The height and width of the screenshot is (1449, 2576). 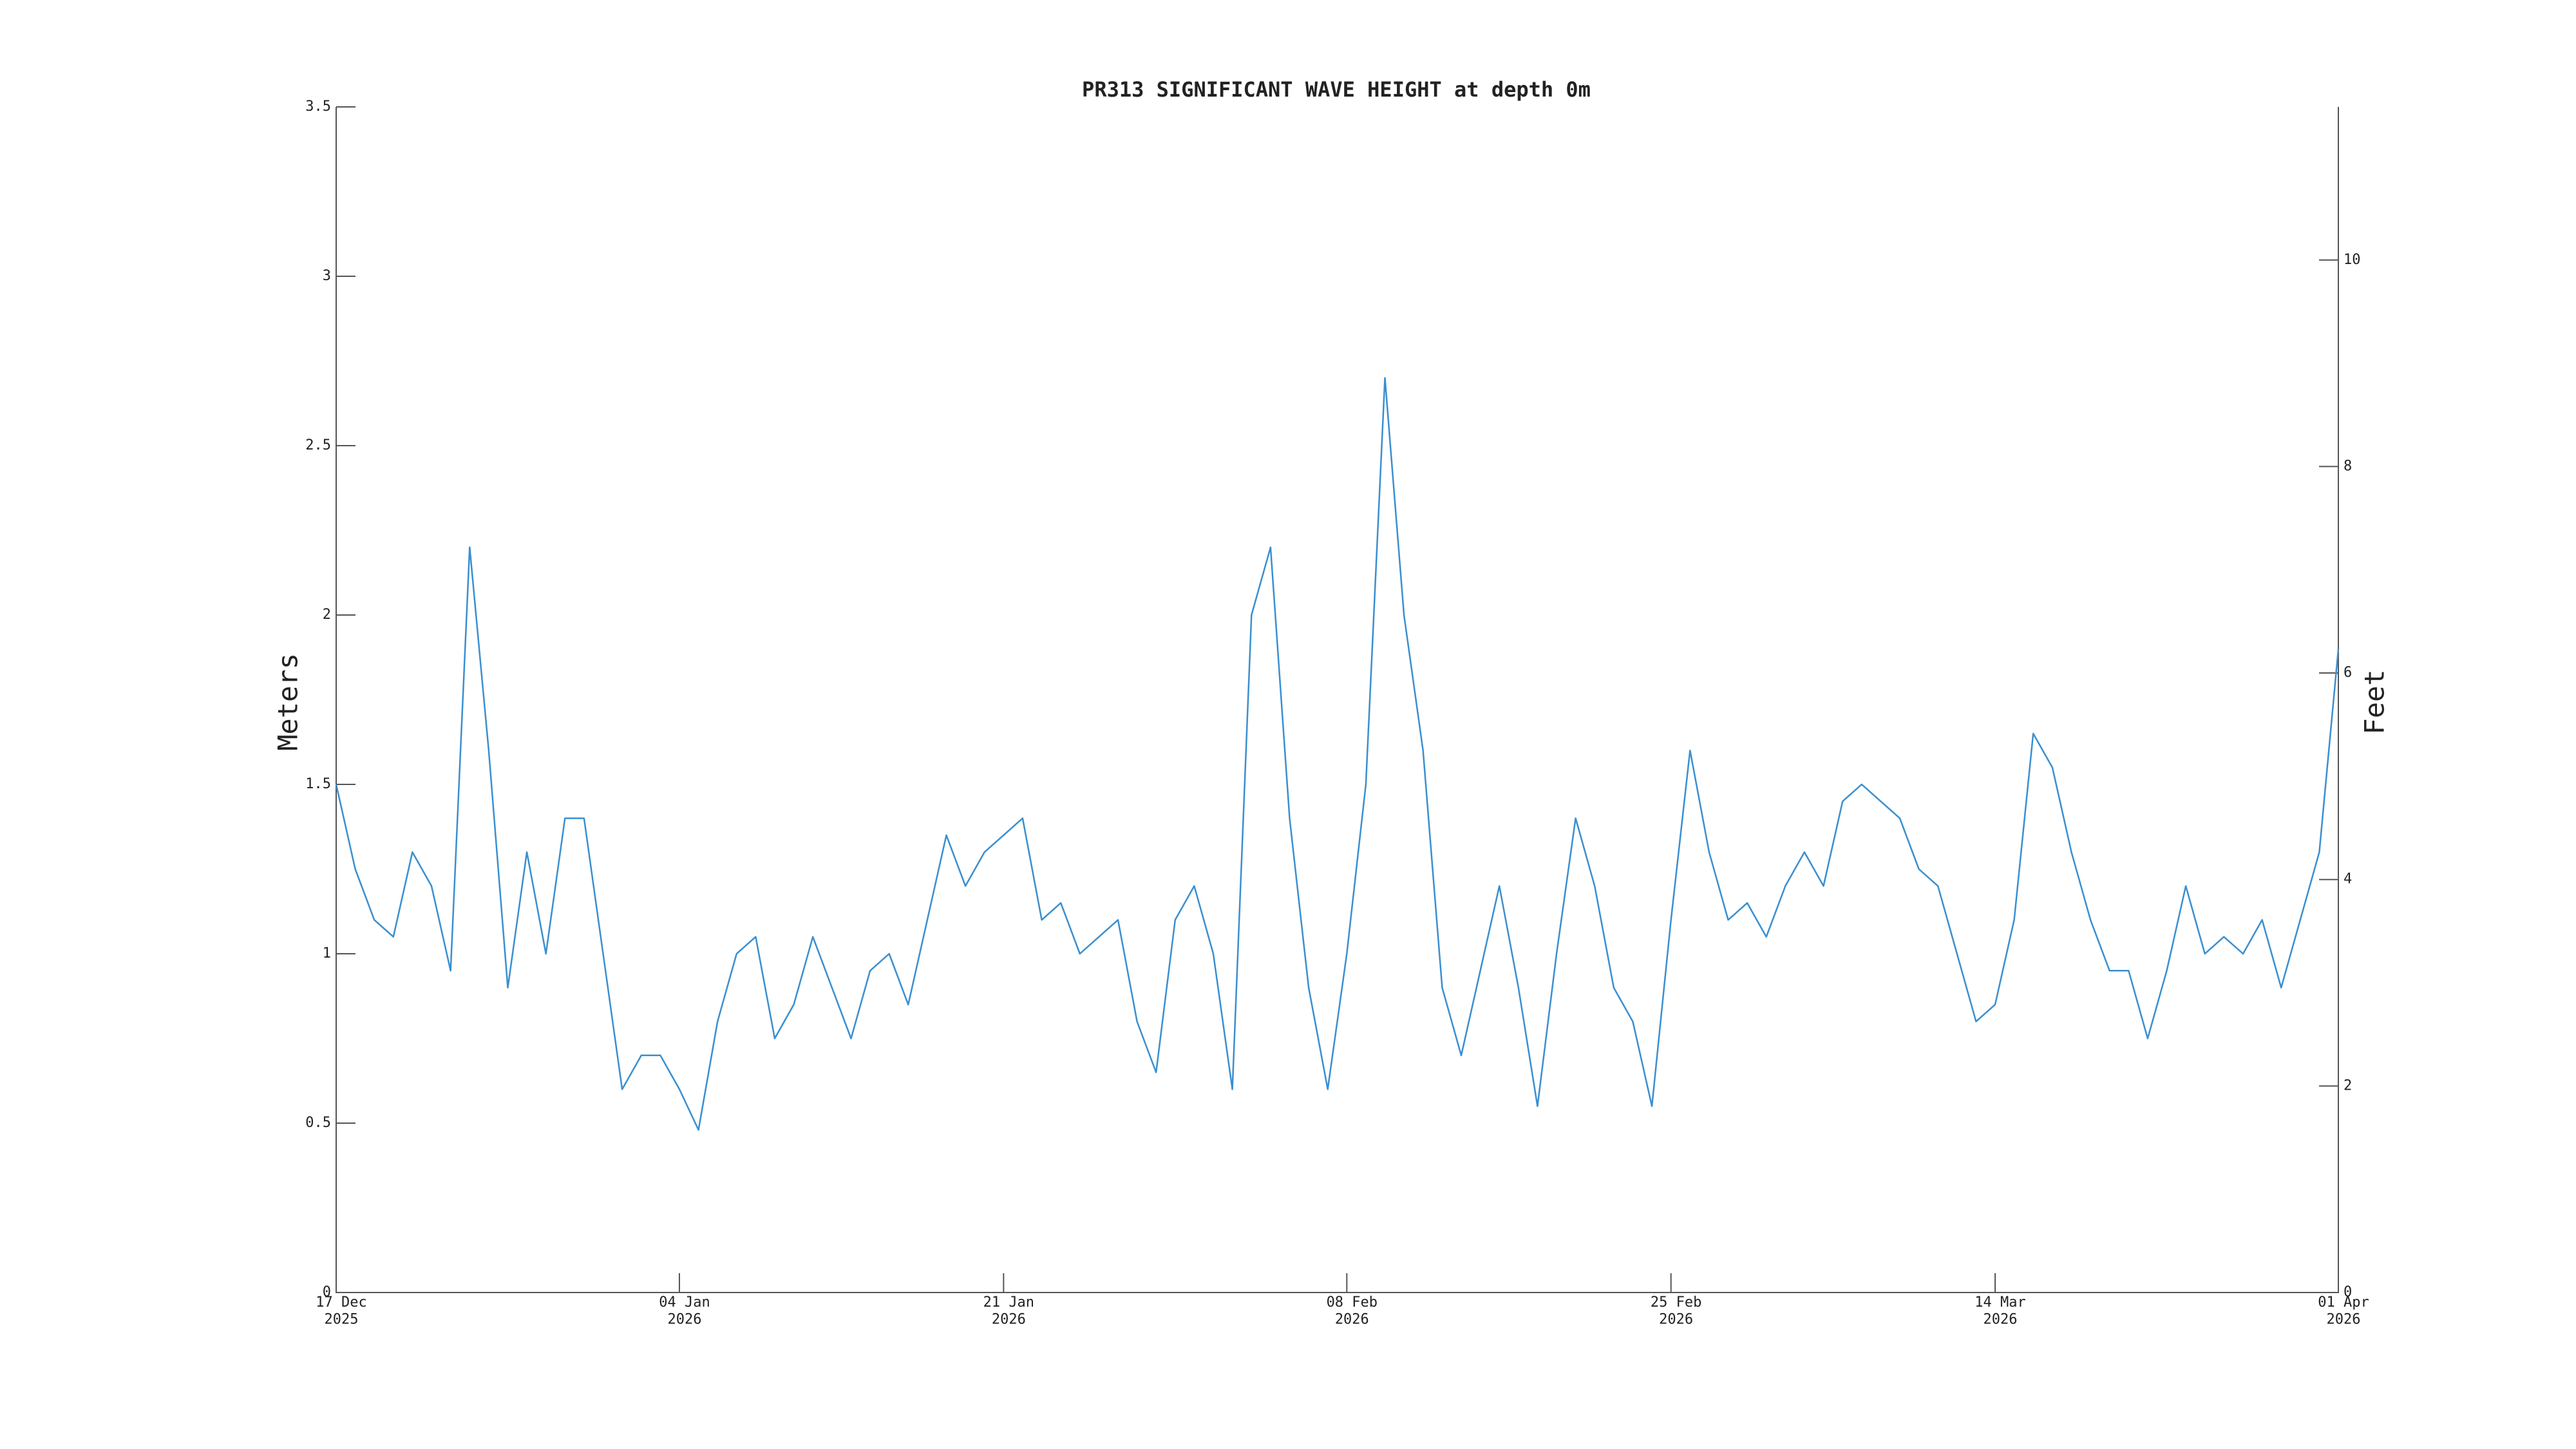 I want to click on y2-axis-label: Feet, so click(x=2375, y=701).